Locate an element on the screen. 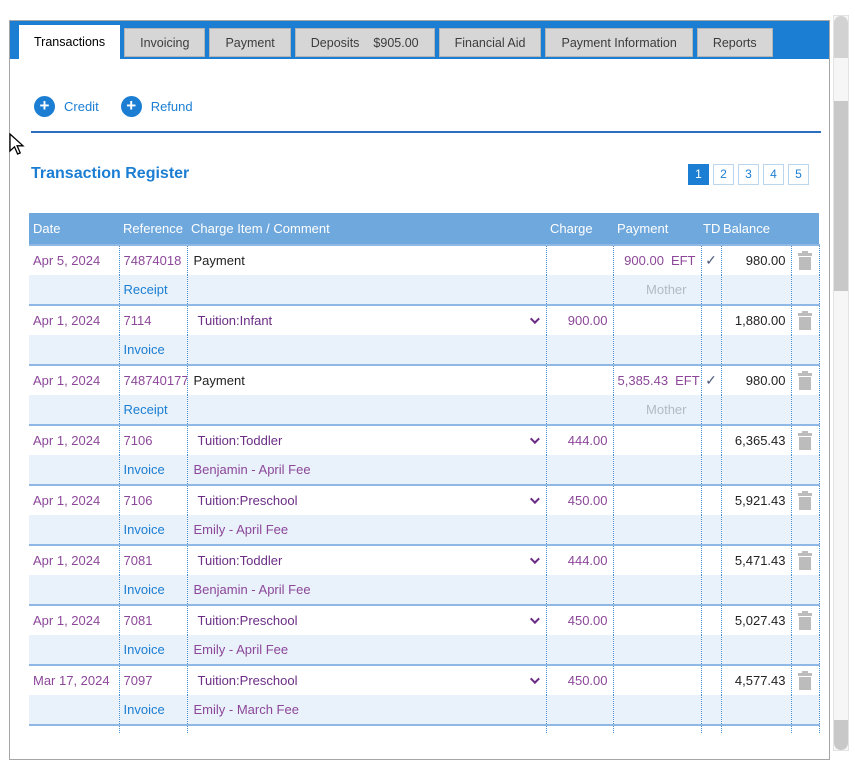 This screenshot has height=760, width=855. header-charge: Charge is located at coordinates (579, 229).